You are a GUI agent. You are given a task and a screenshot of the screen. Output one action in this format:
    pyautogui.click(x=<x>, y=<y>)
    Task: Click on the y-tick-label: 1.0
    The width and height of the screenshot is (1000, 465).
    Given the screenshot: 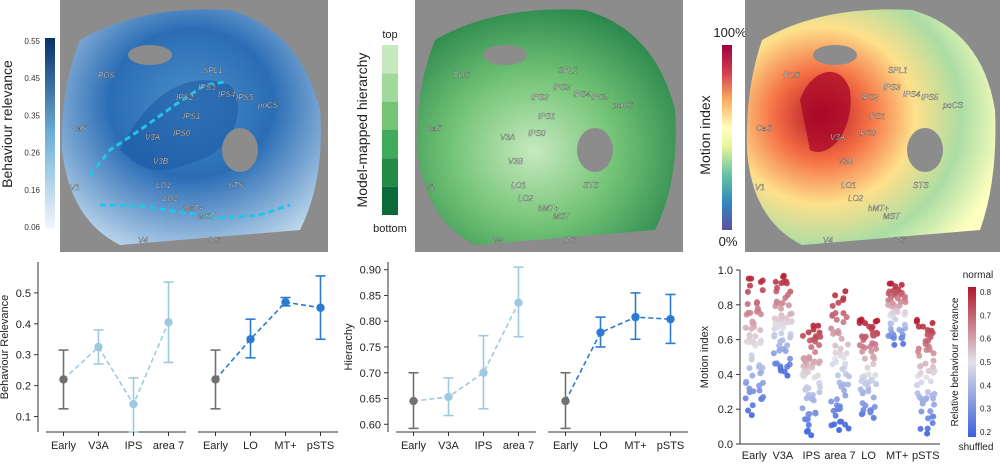 What is the action you would take?
    pyautogui.click(x=725, y=271)
    